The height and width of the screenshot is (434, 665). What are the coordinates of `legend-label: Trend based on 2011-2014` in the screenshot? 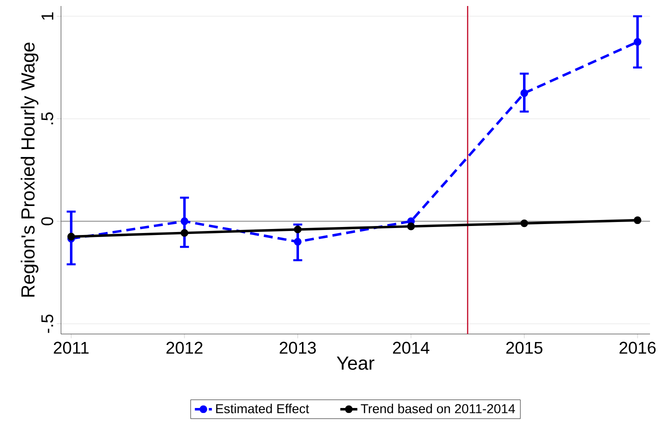 It's located at (437, 409).